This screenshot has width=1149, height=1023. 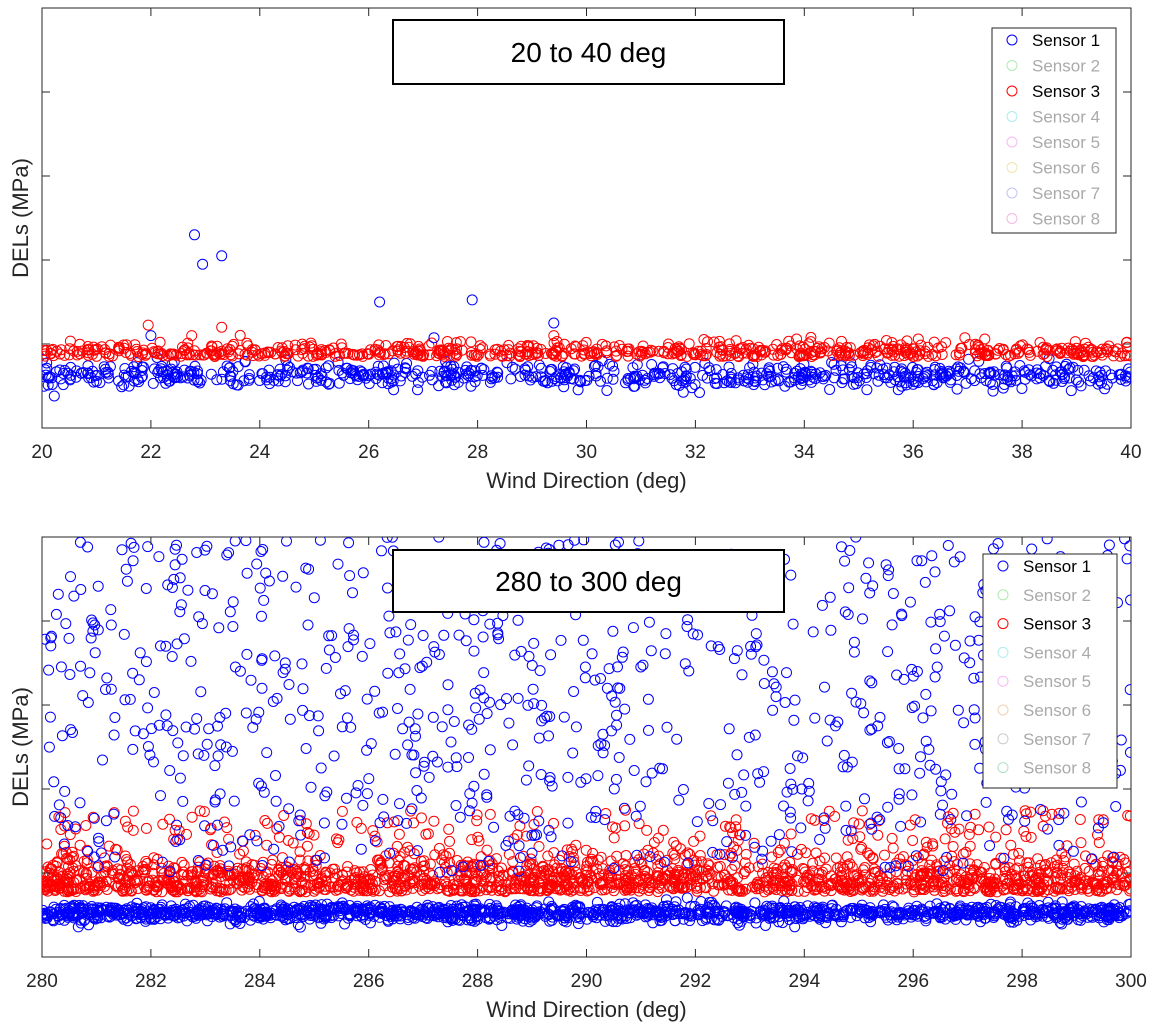 What do you see at coordinates (1066, 66) in the screenshot?
I see `legend-entry: Sensor 2` at bounding box center [1066, 66].